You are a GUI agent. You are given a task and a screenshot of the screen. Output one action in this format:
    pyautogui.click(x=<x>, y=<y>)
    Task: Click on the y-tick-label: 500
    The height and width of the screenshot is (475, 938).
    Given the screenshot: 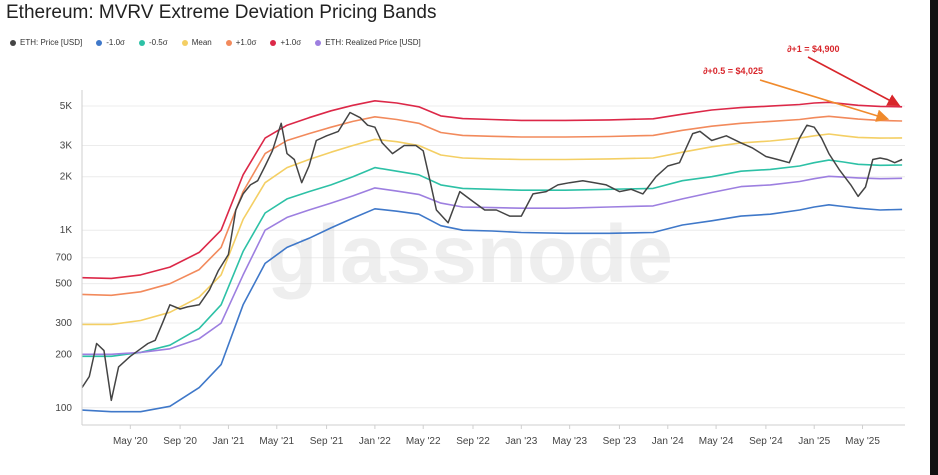 What is the action you would take?
    pyautogui.click(x=63, y=284)
    